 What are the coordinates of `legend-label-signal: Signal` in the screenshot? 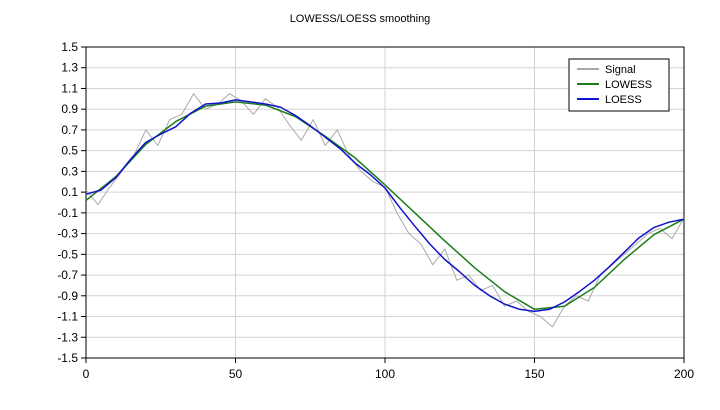 It's located at (620, 70).